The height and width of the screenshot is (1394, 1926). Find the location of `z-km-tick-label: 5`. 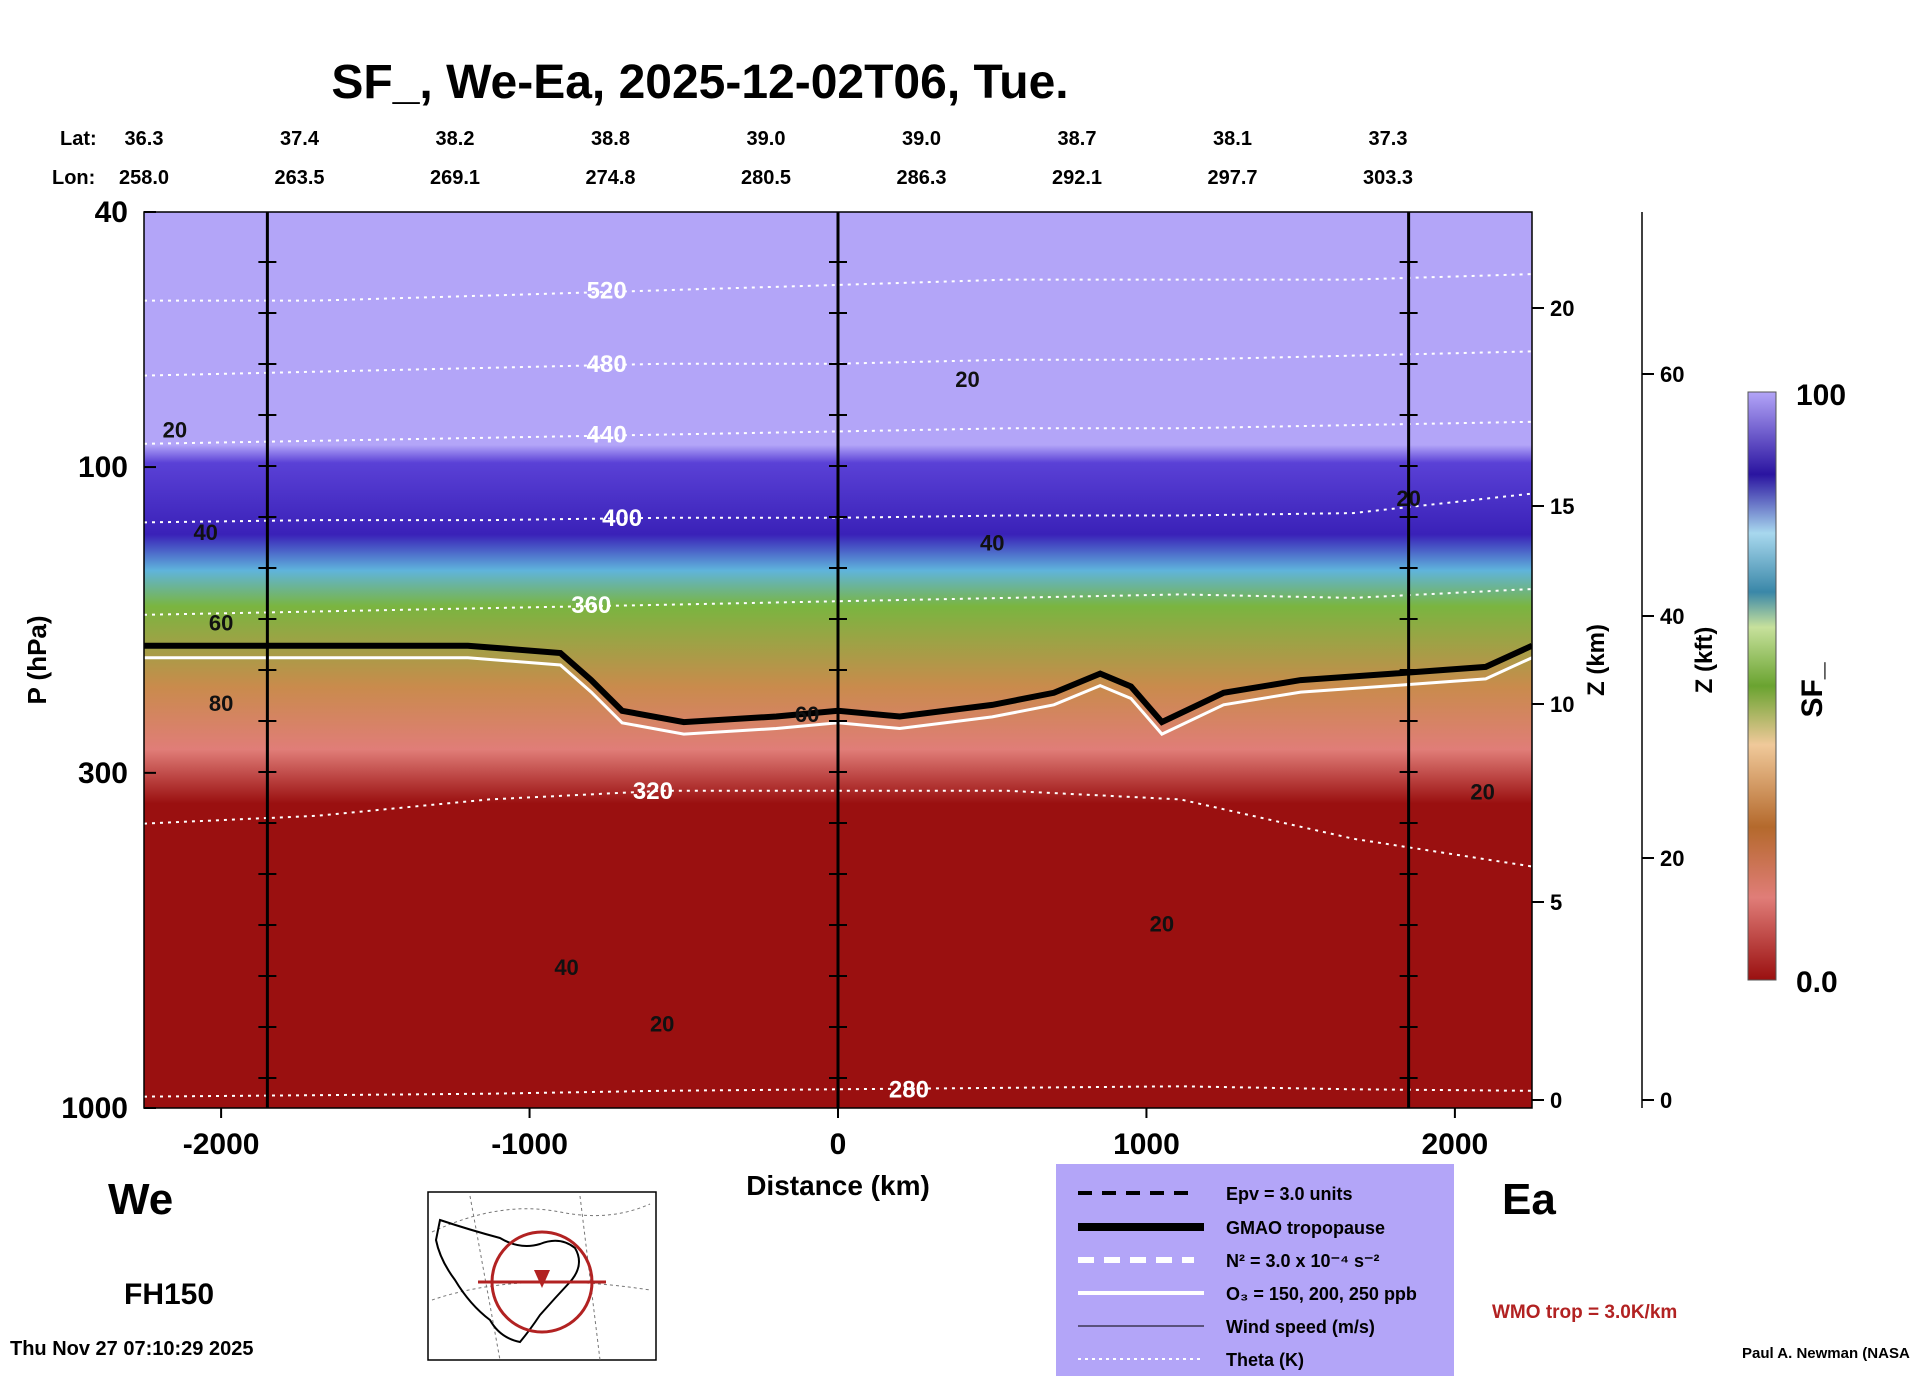

z-km-tick-label: 5 is located at coordinates (1556, 902).